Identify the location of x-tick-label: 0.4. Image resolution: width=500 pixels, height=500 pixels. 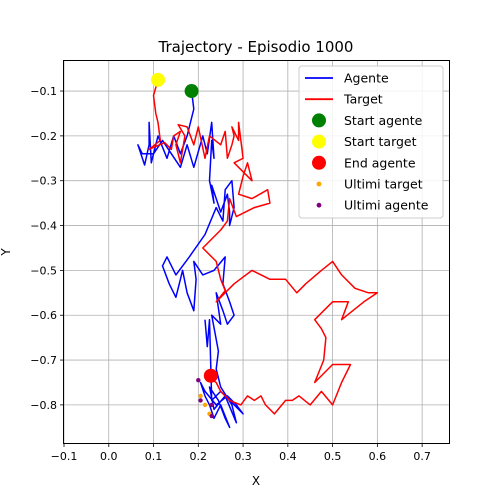
(288, 456).